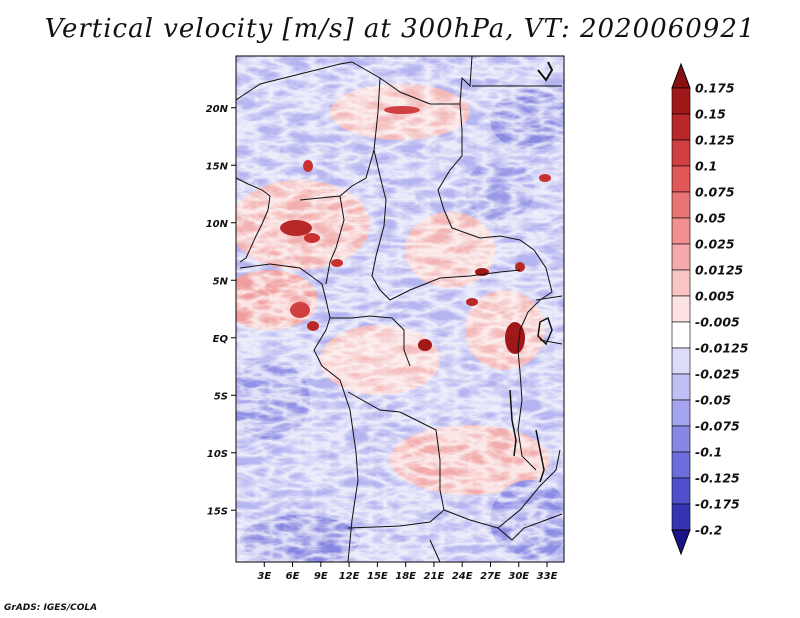 Image resolution: width=800 pixels, height=618 pixels. Describe the element at coordinates (490, 576) in the screenshot. I see `lon-tick-label: 27E` at that location.